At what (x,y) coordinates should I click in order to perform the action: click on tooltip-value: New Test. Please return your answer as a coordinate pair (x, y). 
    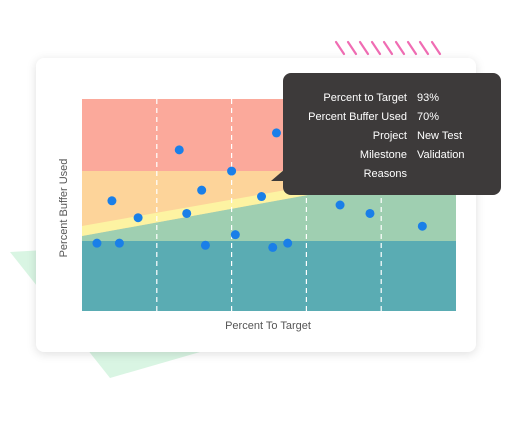
    Looking at the image, I should click on (440, 136).